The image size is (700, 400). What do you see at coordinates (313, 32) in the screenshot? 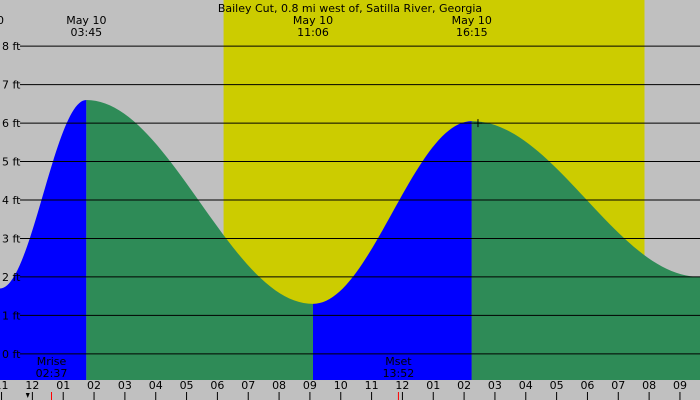
I see `extreme-time-label: 11:06` at bounding box center [313, 32].